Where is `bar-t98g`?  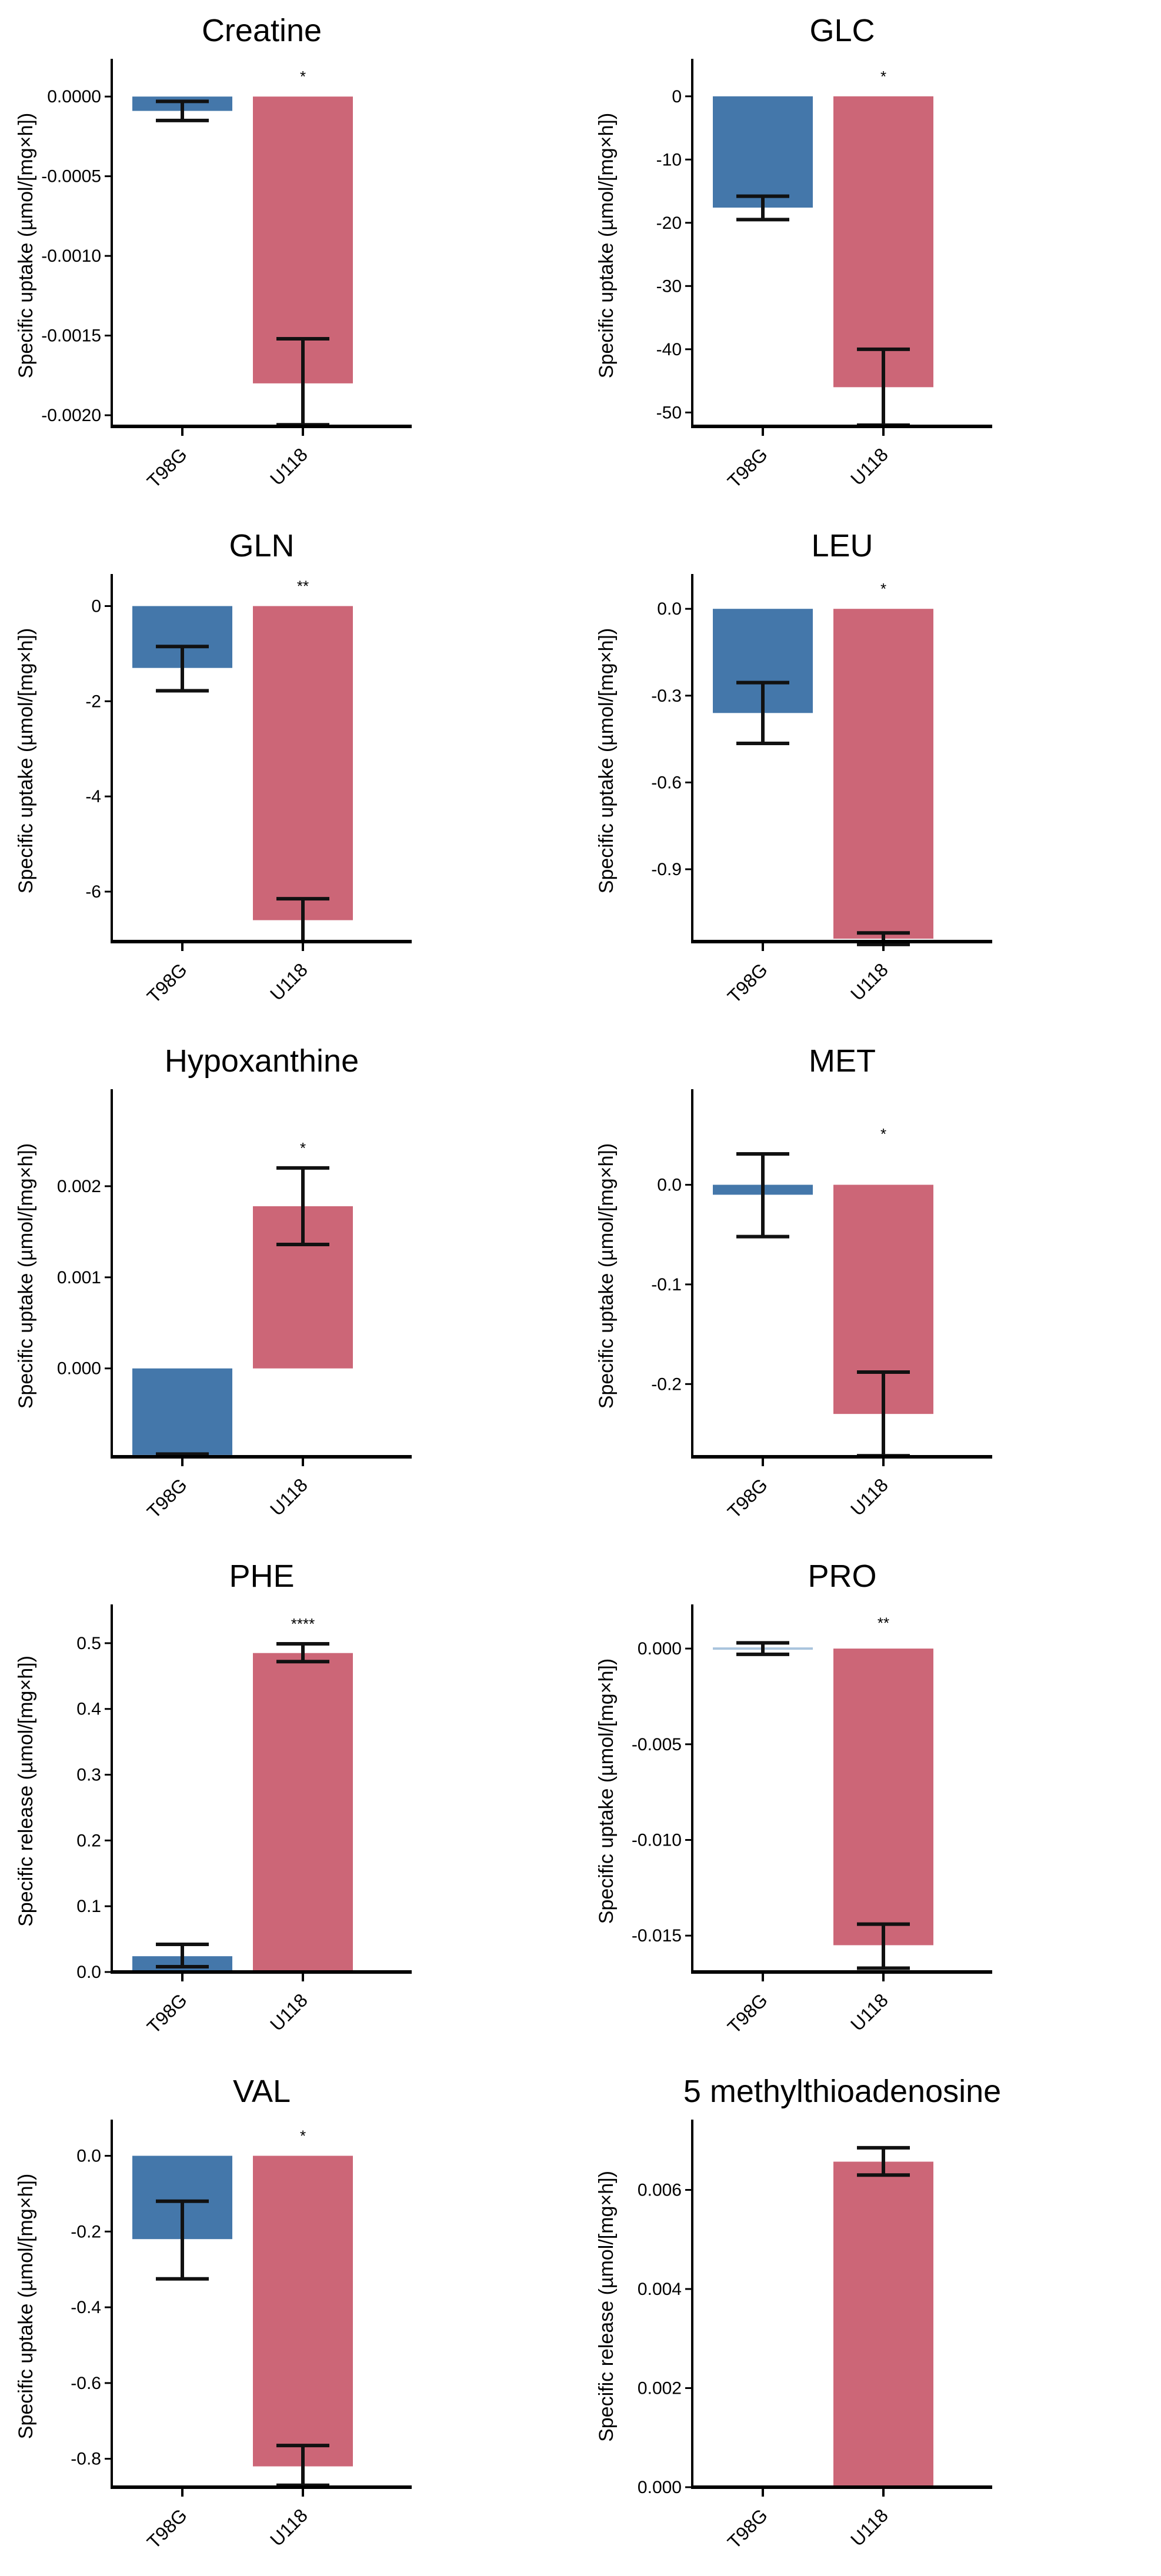
bar-t98g is located at coordinates (763, 152).